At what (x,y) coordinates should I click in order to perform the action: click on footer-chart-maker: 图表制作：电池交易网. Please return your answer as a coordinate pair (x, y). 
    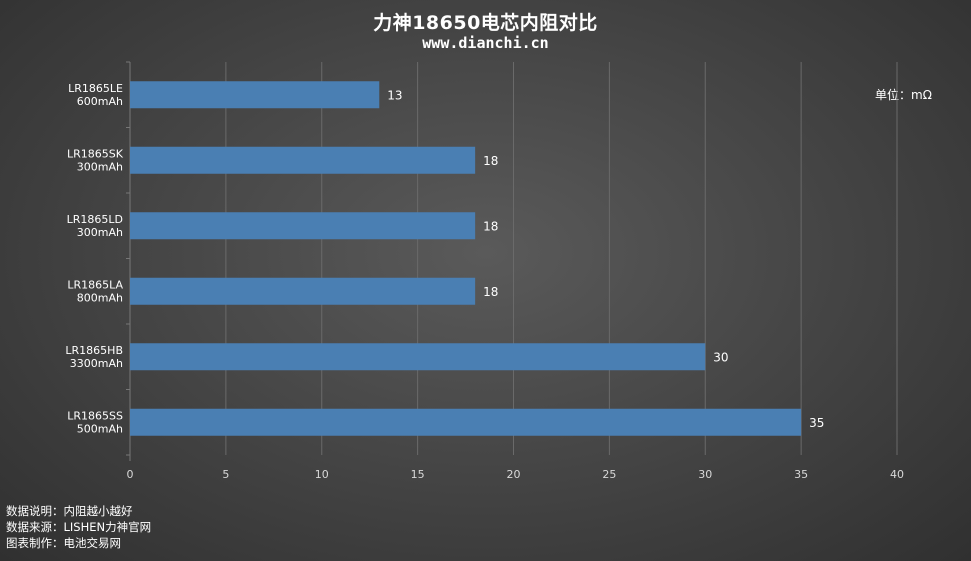
    Looking at the image, I should click on (63, 543).